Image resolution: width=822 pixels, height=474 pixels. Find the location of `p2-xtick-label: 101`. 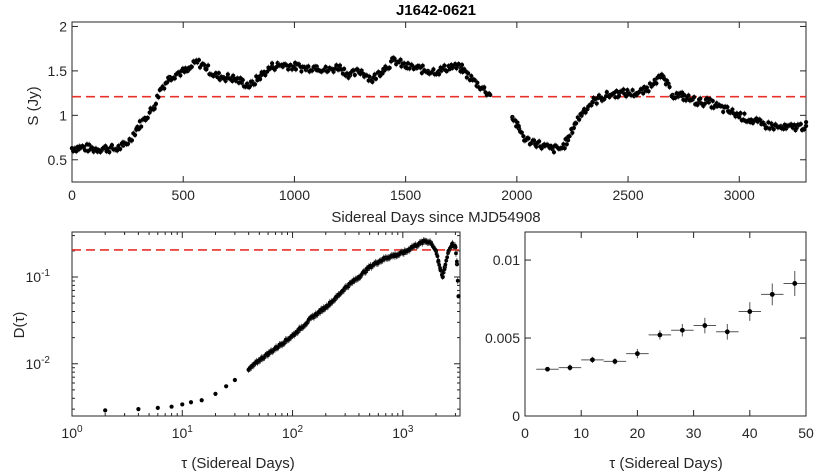

p2-xtick-label: 101 is located at coordinates (183, 432).